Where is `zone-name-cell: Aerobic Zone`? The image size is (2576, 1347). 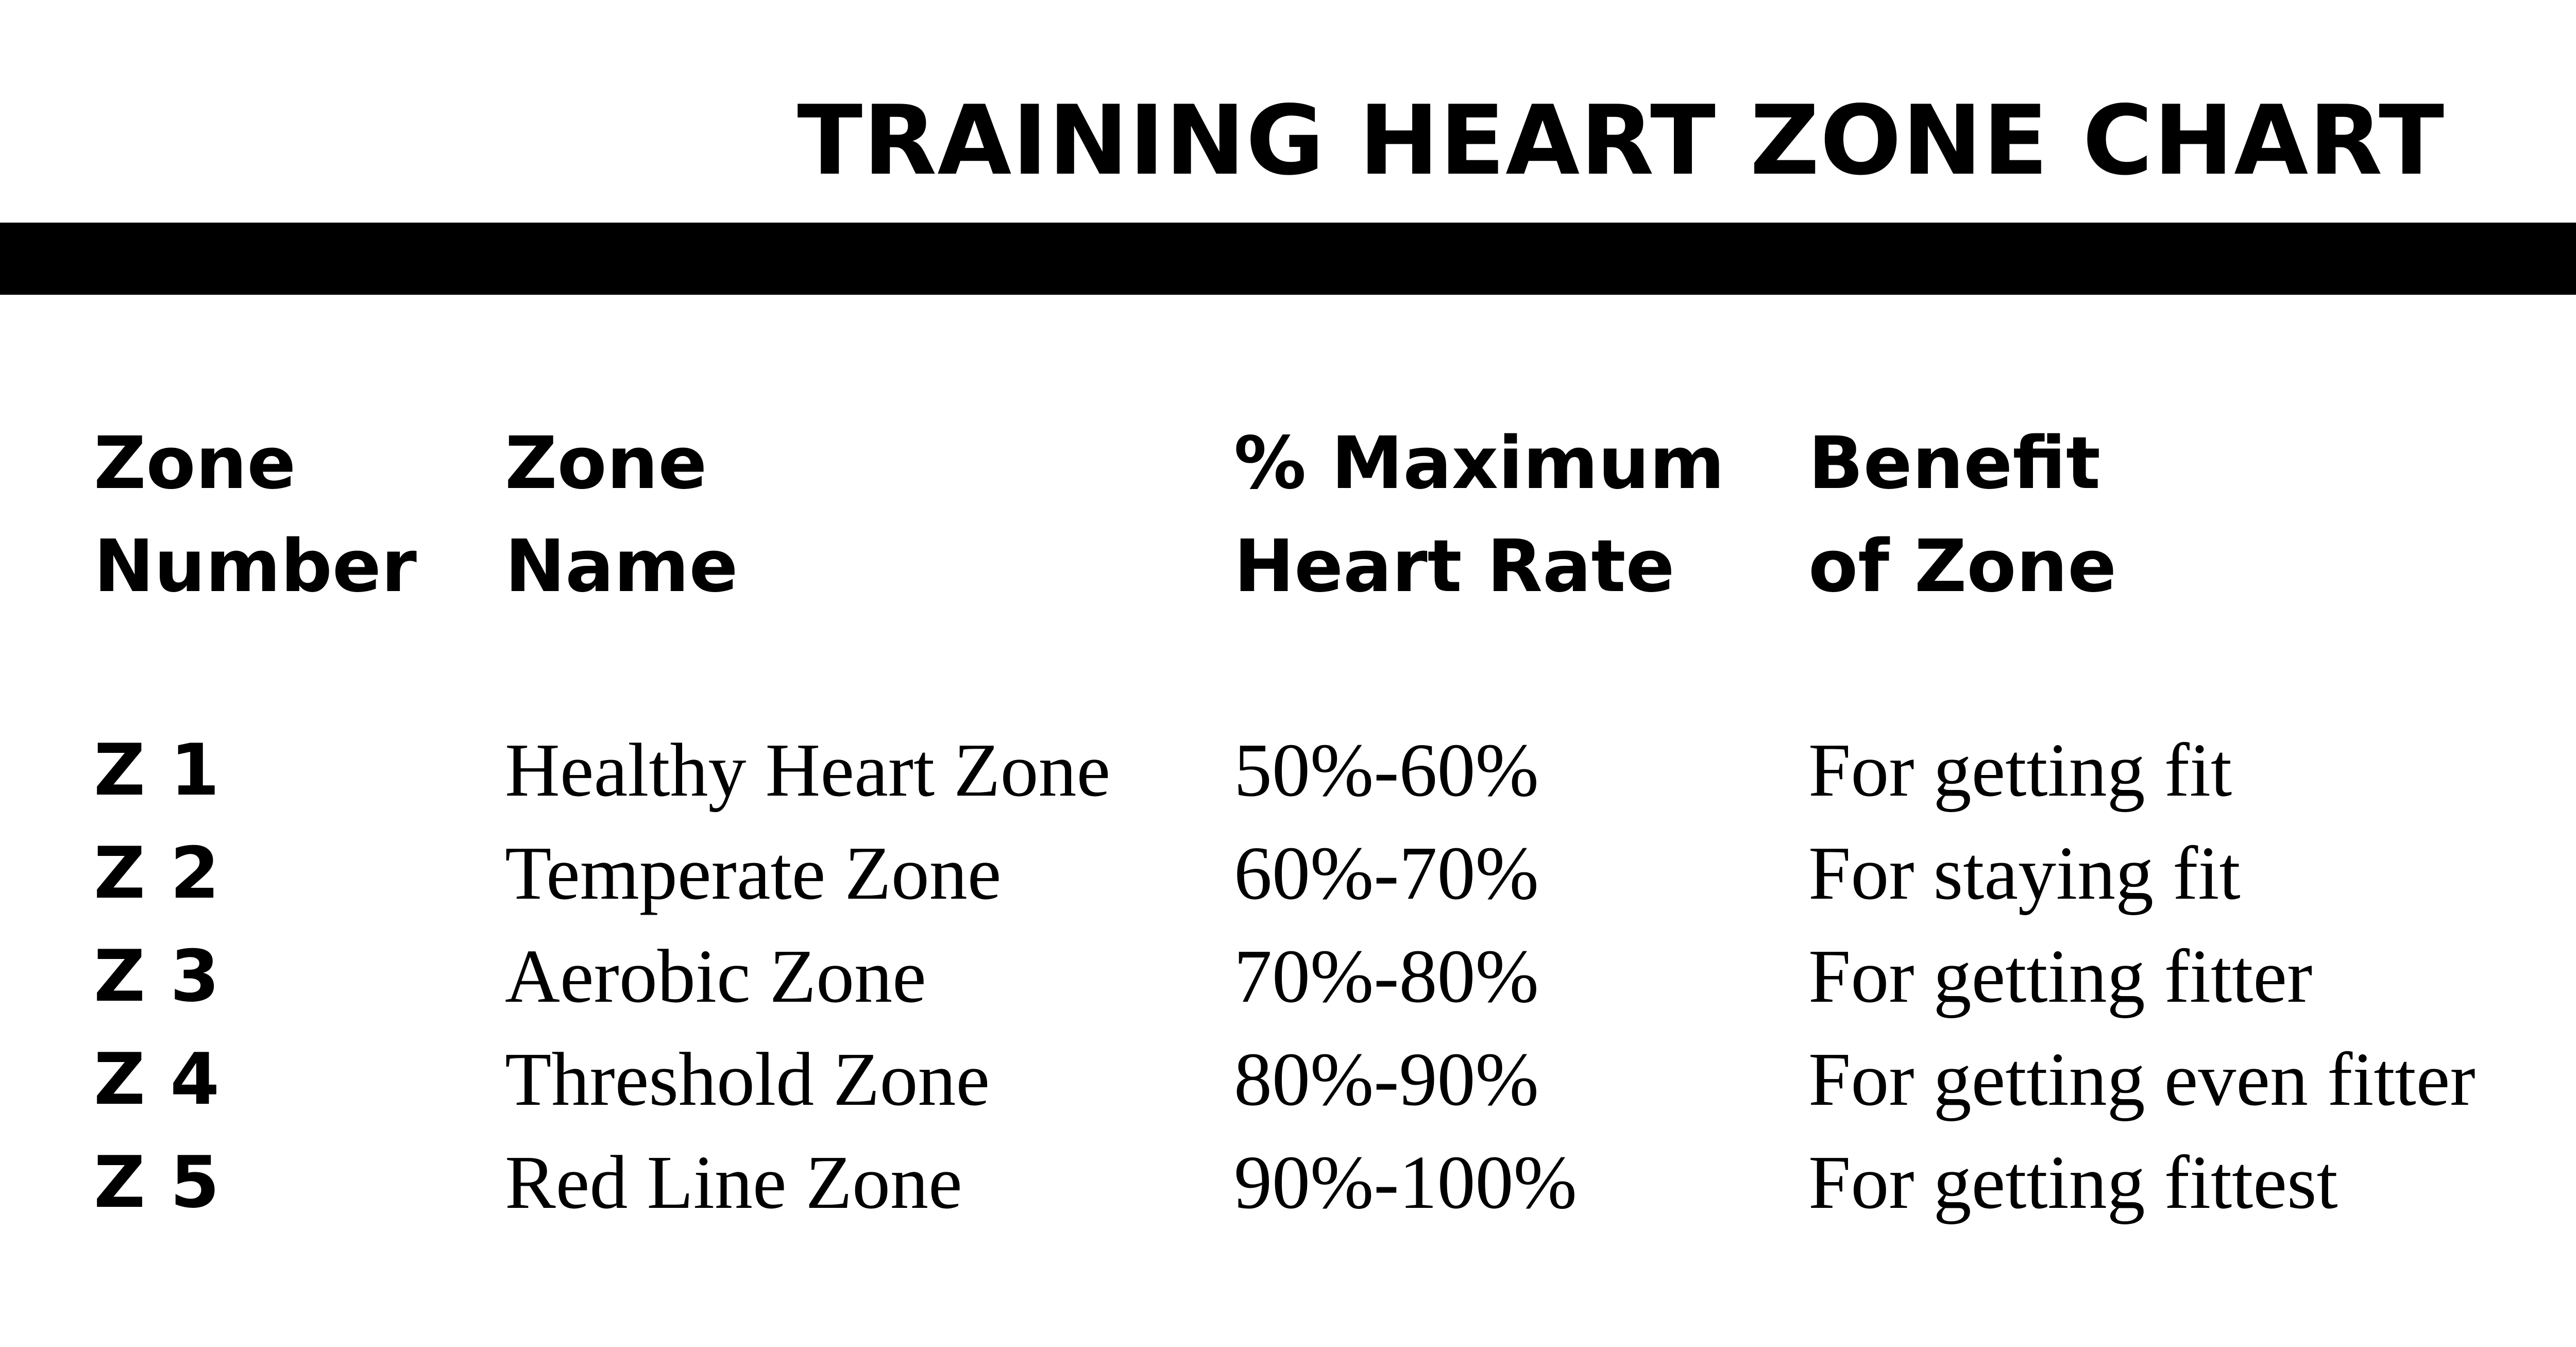 zone-name-cell: Aerobic Zone is located at coordinates (715, 976).